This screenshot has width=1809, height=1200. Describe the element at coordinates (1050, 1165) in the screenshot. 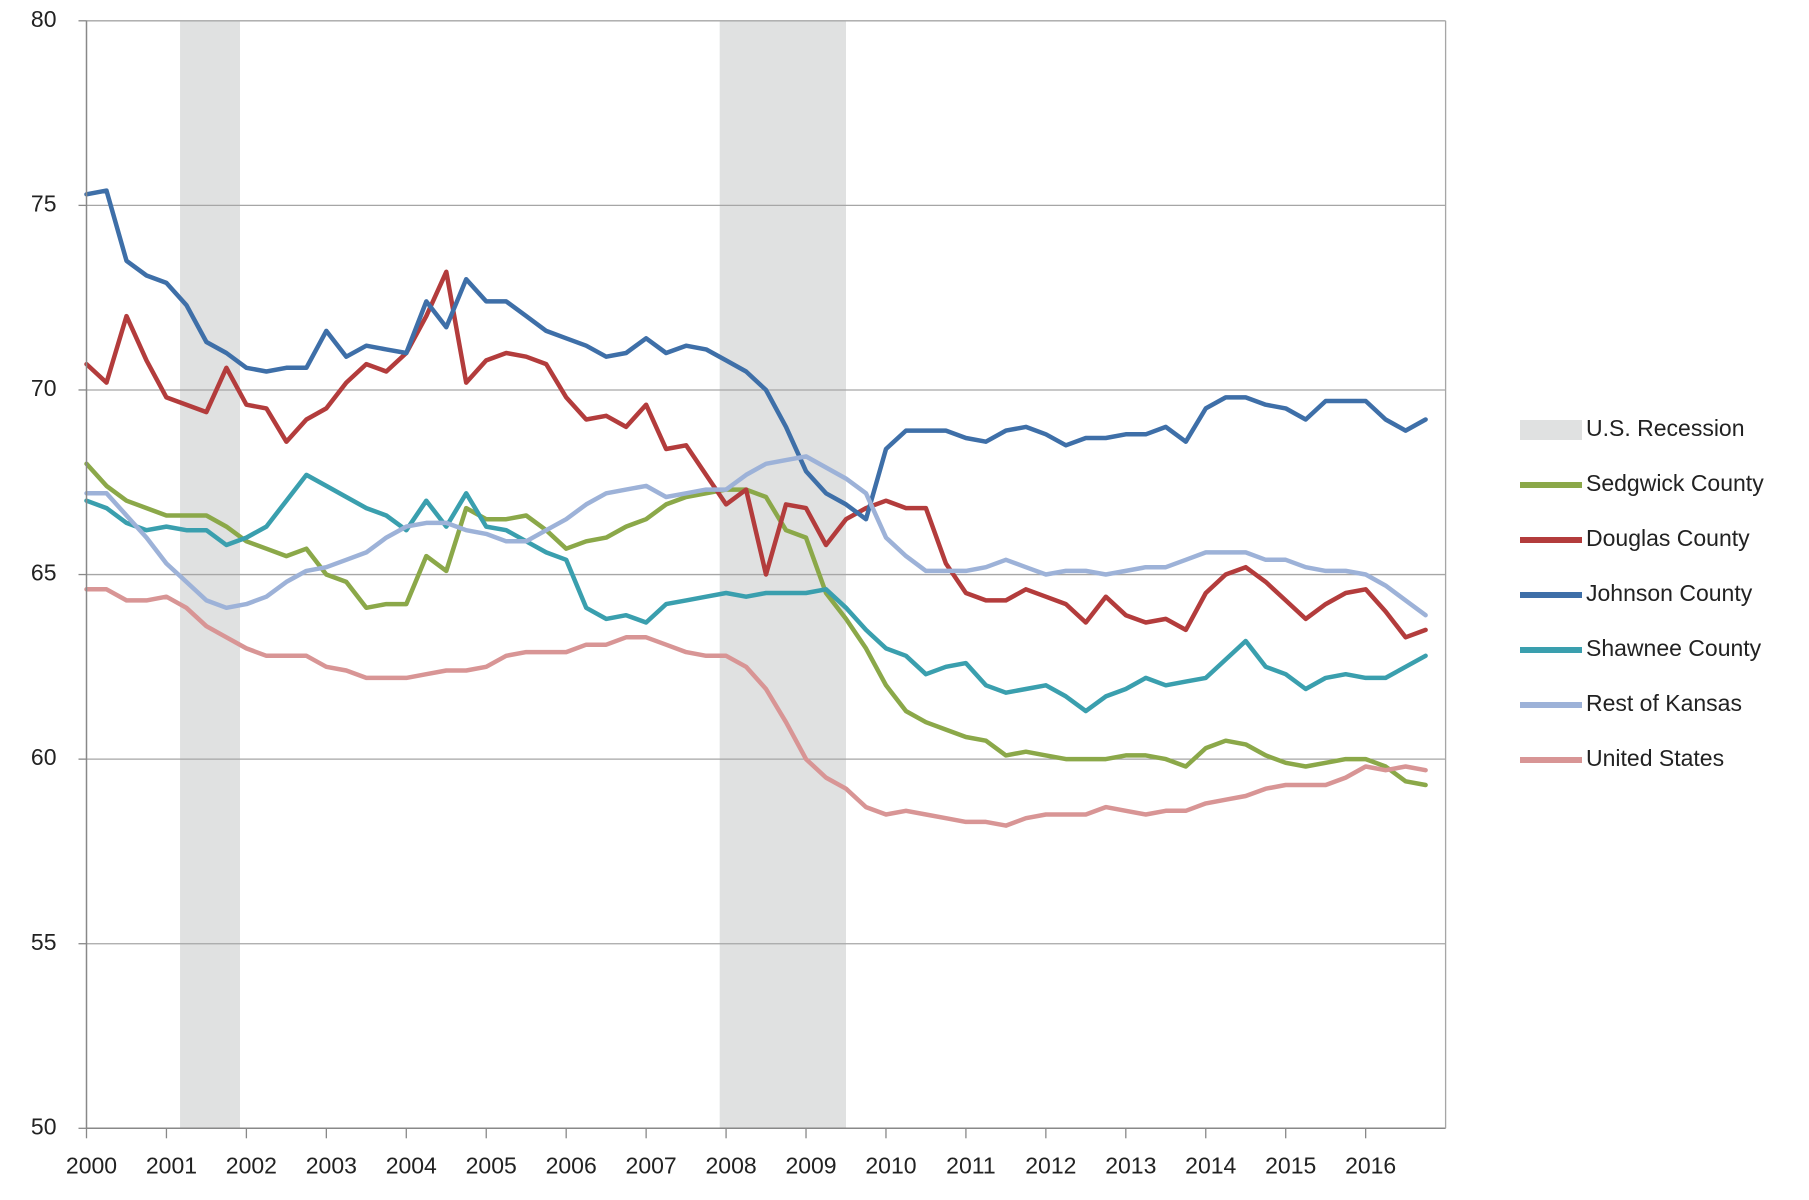

I see `x-tick-label: 2012` at that location.